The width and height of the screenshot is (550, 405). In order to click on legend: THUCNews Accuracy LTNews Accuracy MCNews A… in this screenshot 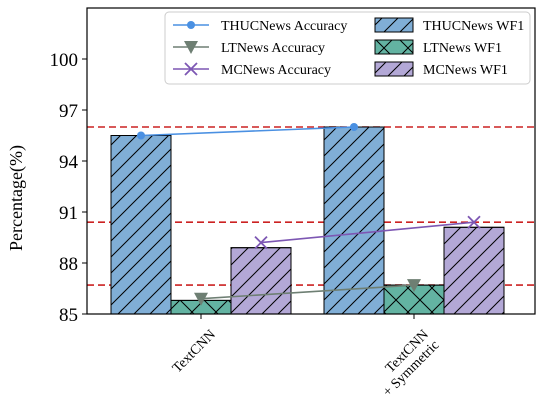, I will do `click(347, 48)`.